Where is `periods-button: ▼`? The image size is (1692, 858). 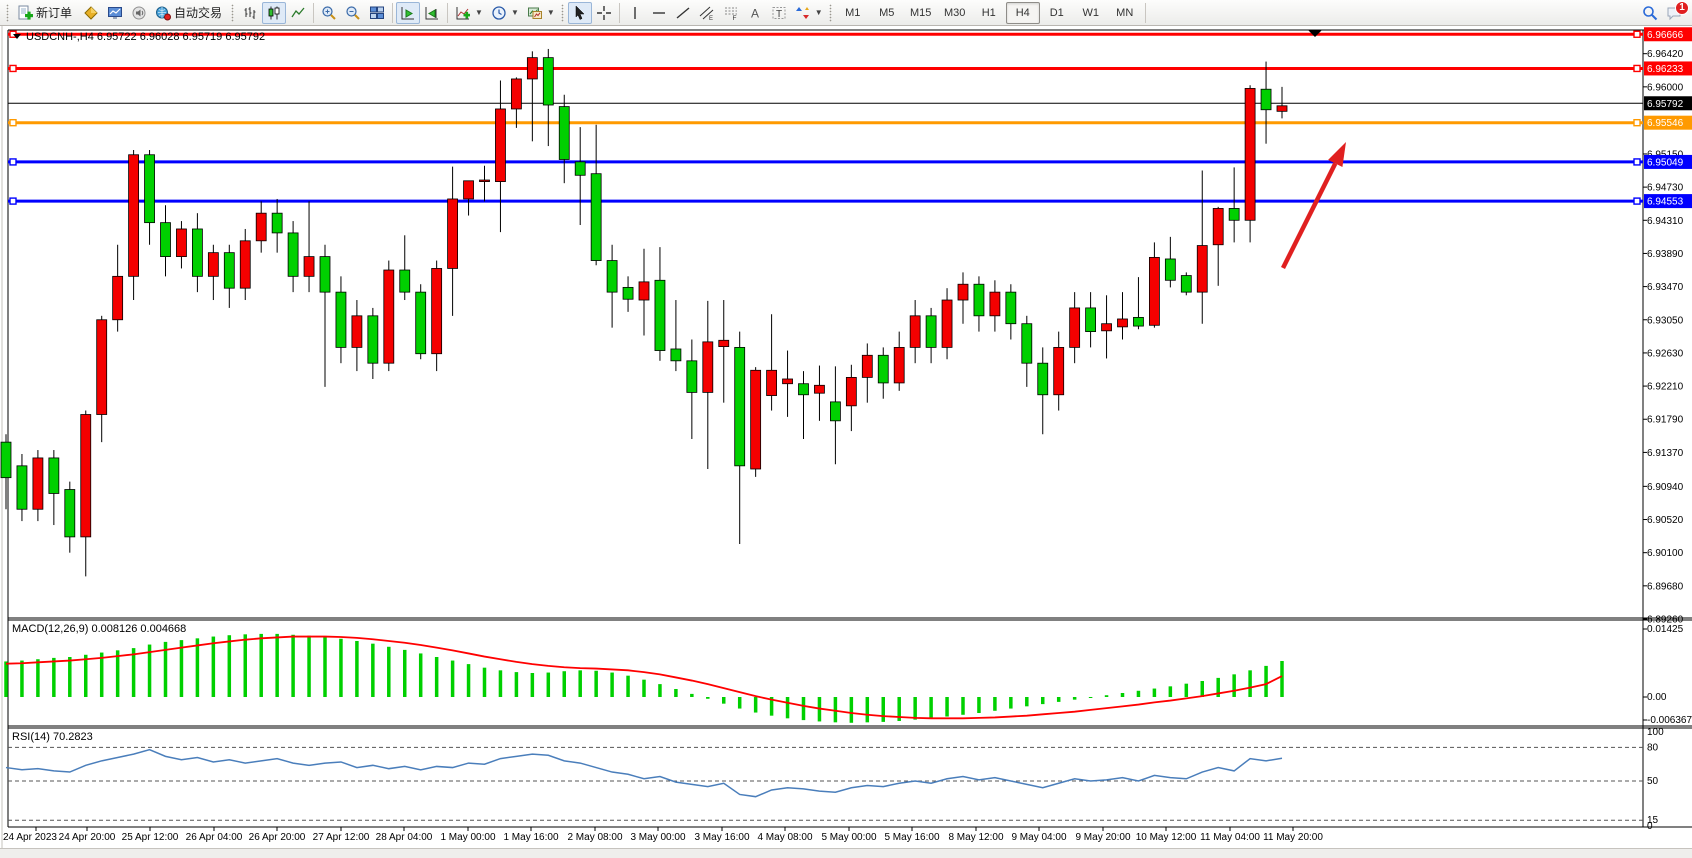 periods-button: ▼ is located at coordinates (505, 13).